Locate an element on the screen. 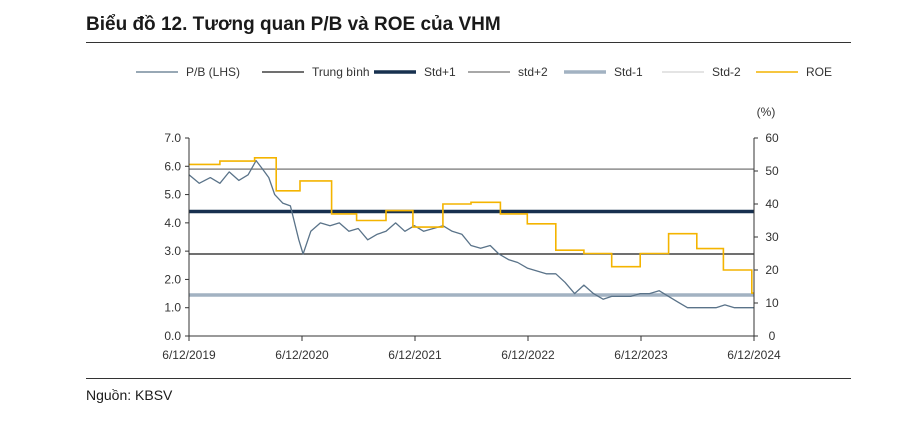  y-tick-label-right: 20 is located at coordinates (772, 270).